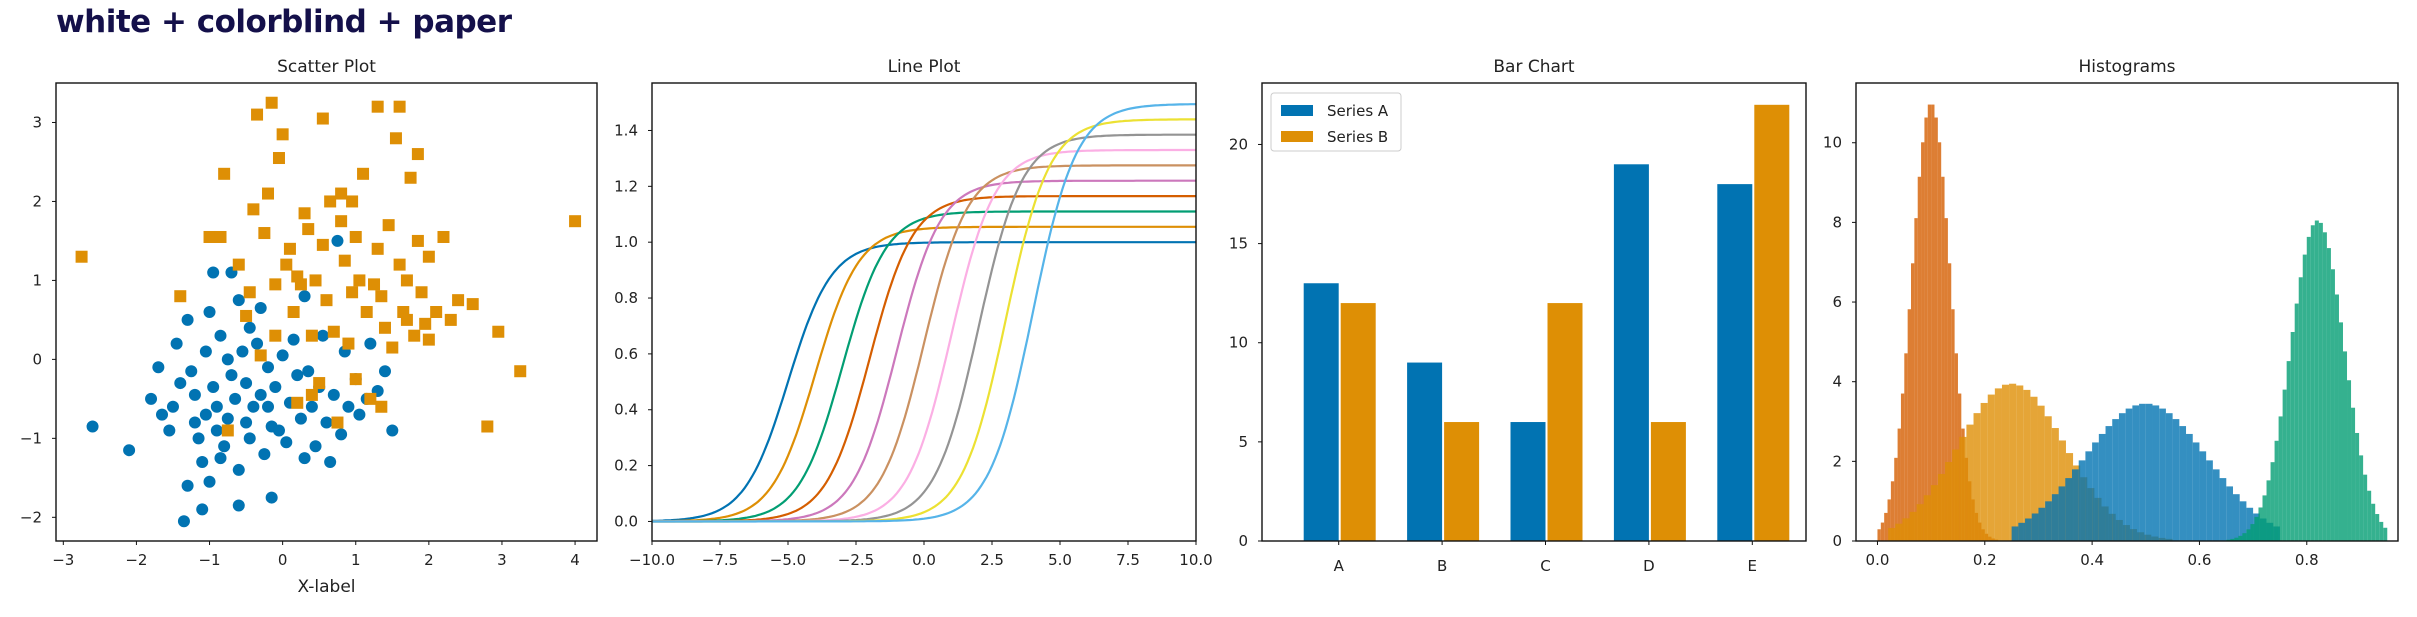  What do you see at coordinates (626, 466) in the screenshot?
I see `y-tick-label: 0.2` at bounding box center [626, 466].